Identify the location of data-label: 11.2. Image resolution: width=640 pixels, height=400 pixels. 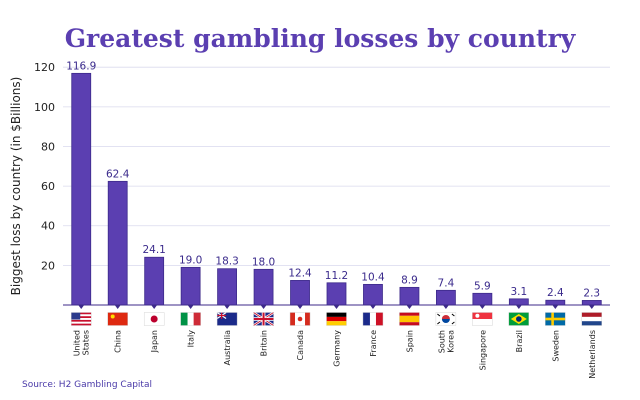
(336, 276).